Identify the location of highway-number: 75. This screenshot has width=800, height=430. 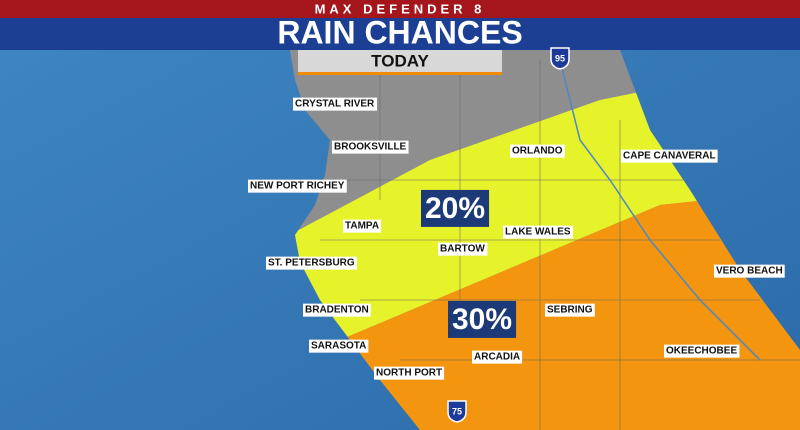
(457, 411).